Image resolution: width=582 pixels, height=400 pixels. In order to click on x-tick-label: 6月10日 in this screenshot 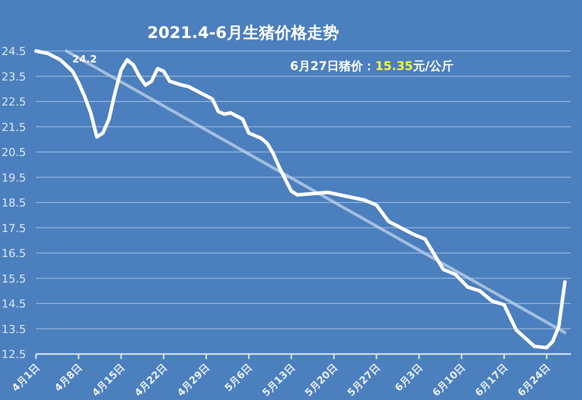, I will do `click(449, 381)`.